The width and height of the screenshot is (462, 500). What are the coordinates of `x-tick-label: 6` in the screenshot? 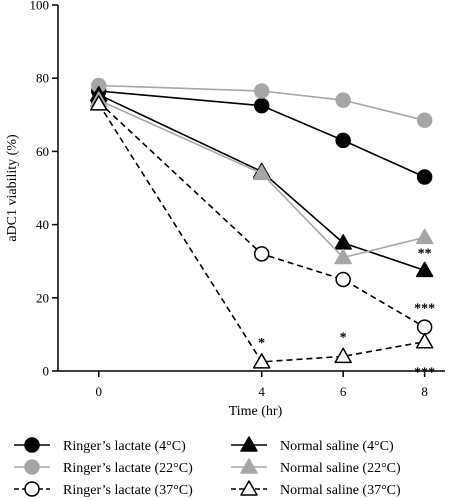 It's located at (343, 391).